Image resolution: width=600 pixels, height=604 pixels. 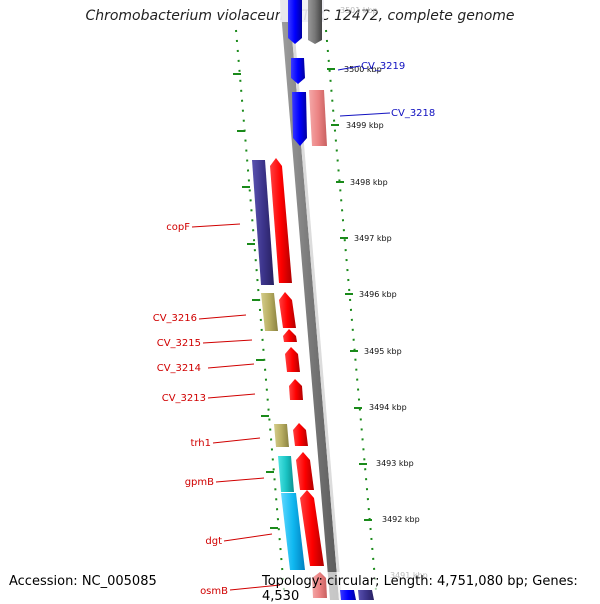 What do you see at coordinates (363, 69) in the screenshot?
I see `ruler-label: 3500 kbp` at bounding box center [363, 69].